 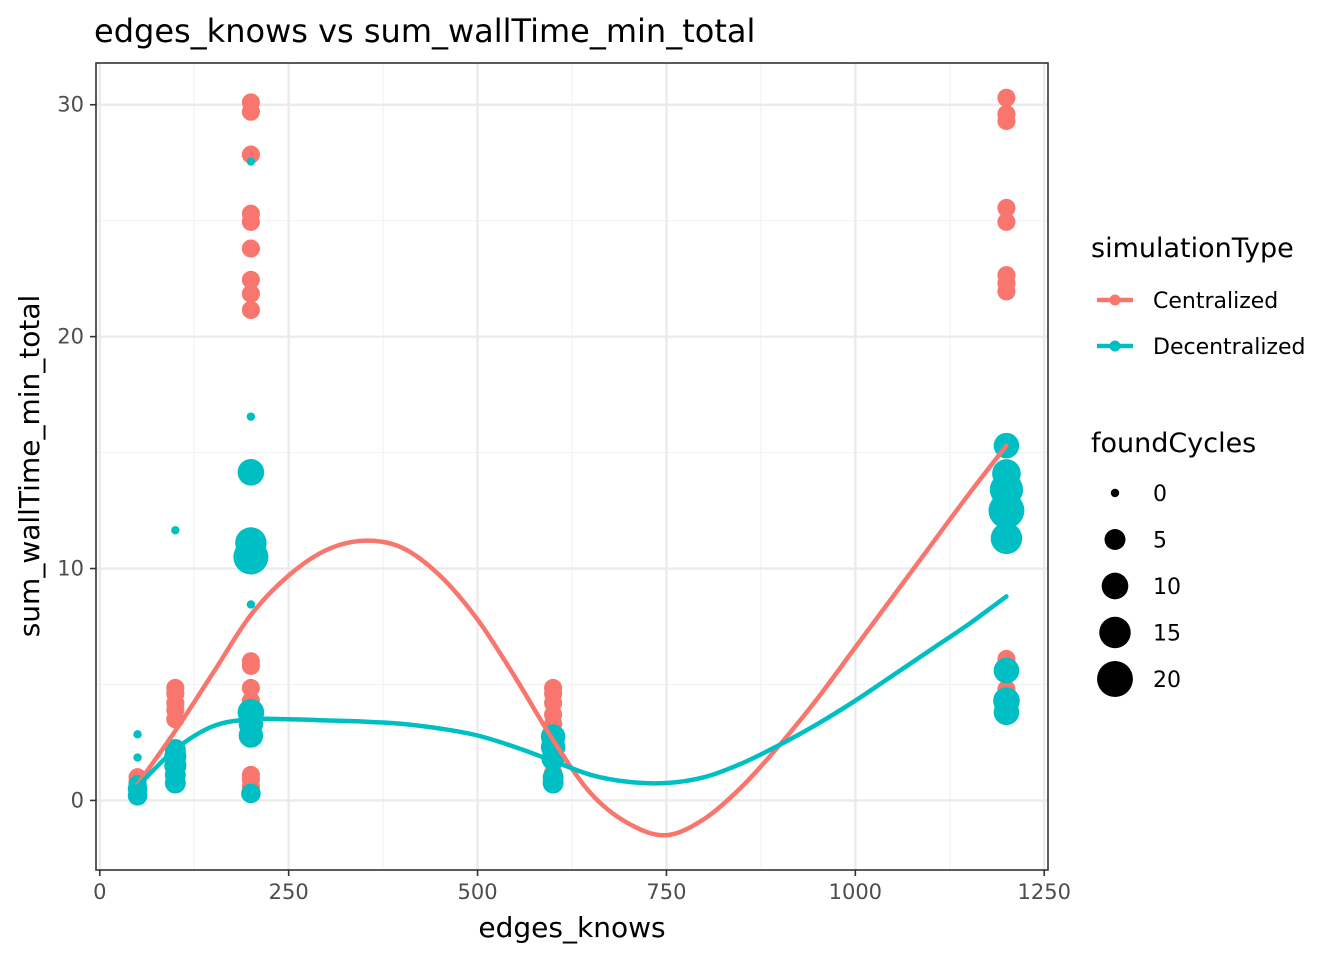 What do you see at coordinates (1167, 587) in the screenshot?
I see `legend-size-label: 10` at bounding box center [1167, 587].